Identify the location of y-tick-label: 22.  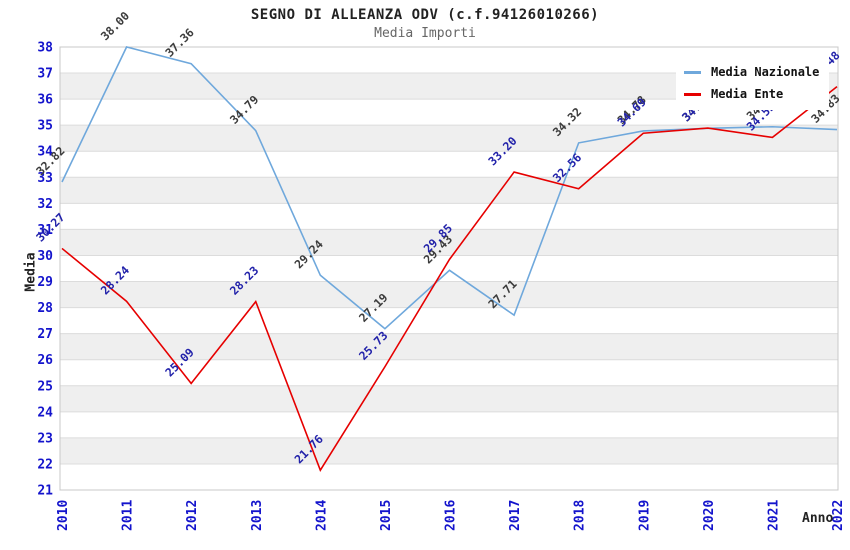
(45, 464).